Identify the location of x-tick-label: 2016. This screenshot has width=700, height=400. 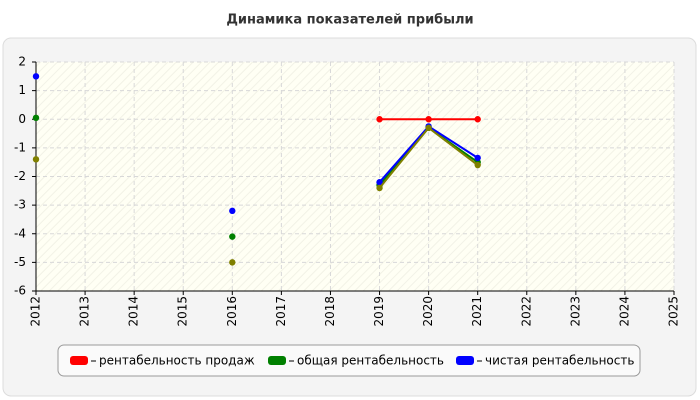
(232, 311).